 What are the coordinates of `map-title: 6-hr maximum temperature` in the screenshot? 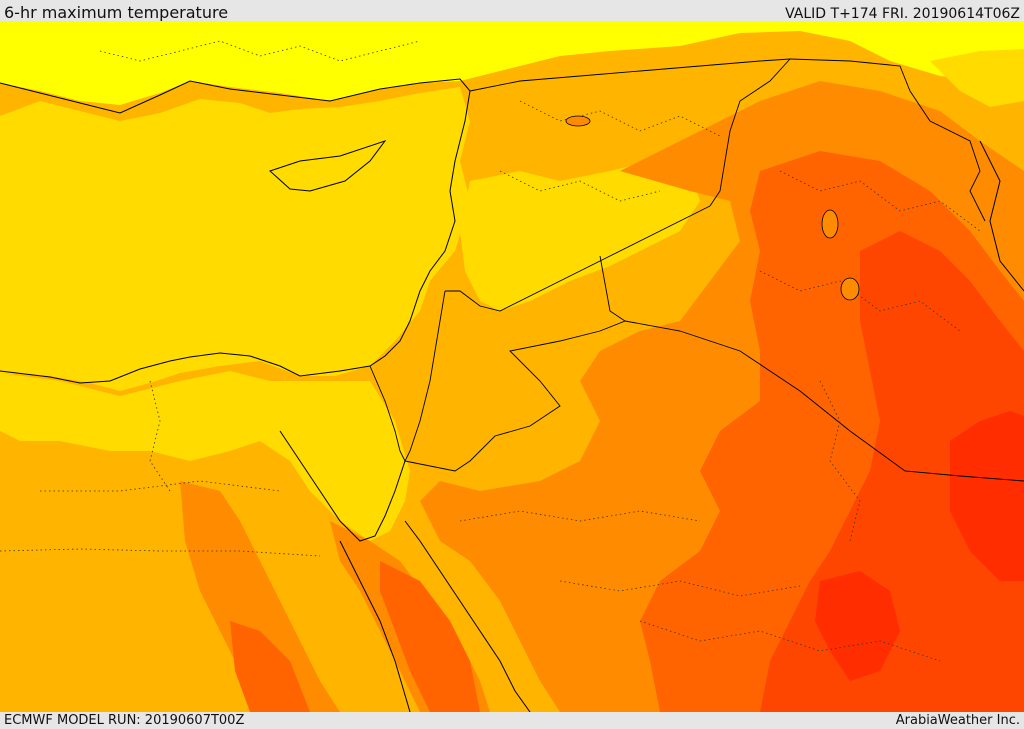 It's located at (116, 12).